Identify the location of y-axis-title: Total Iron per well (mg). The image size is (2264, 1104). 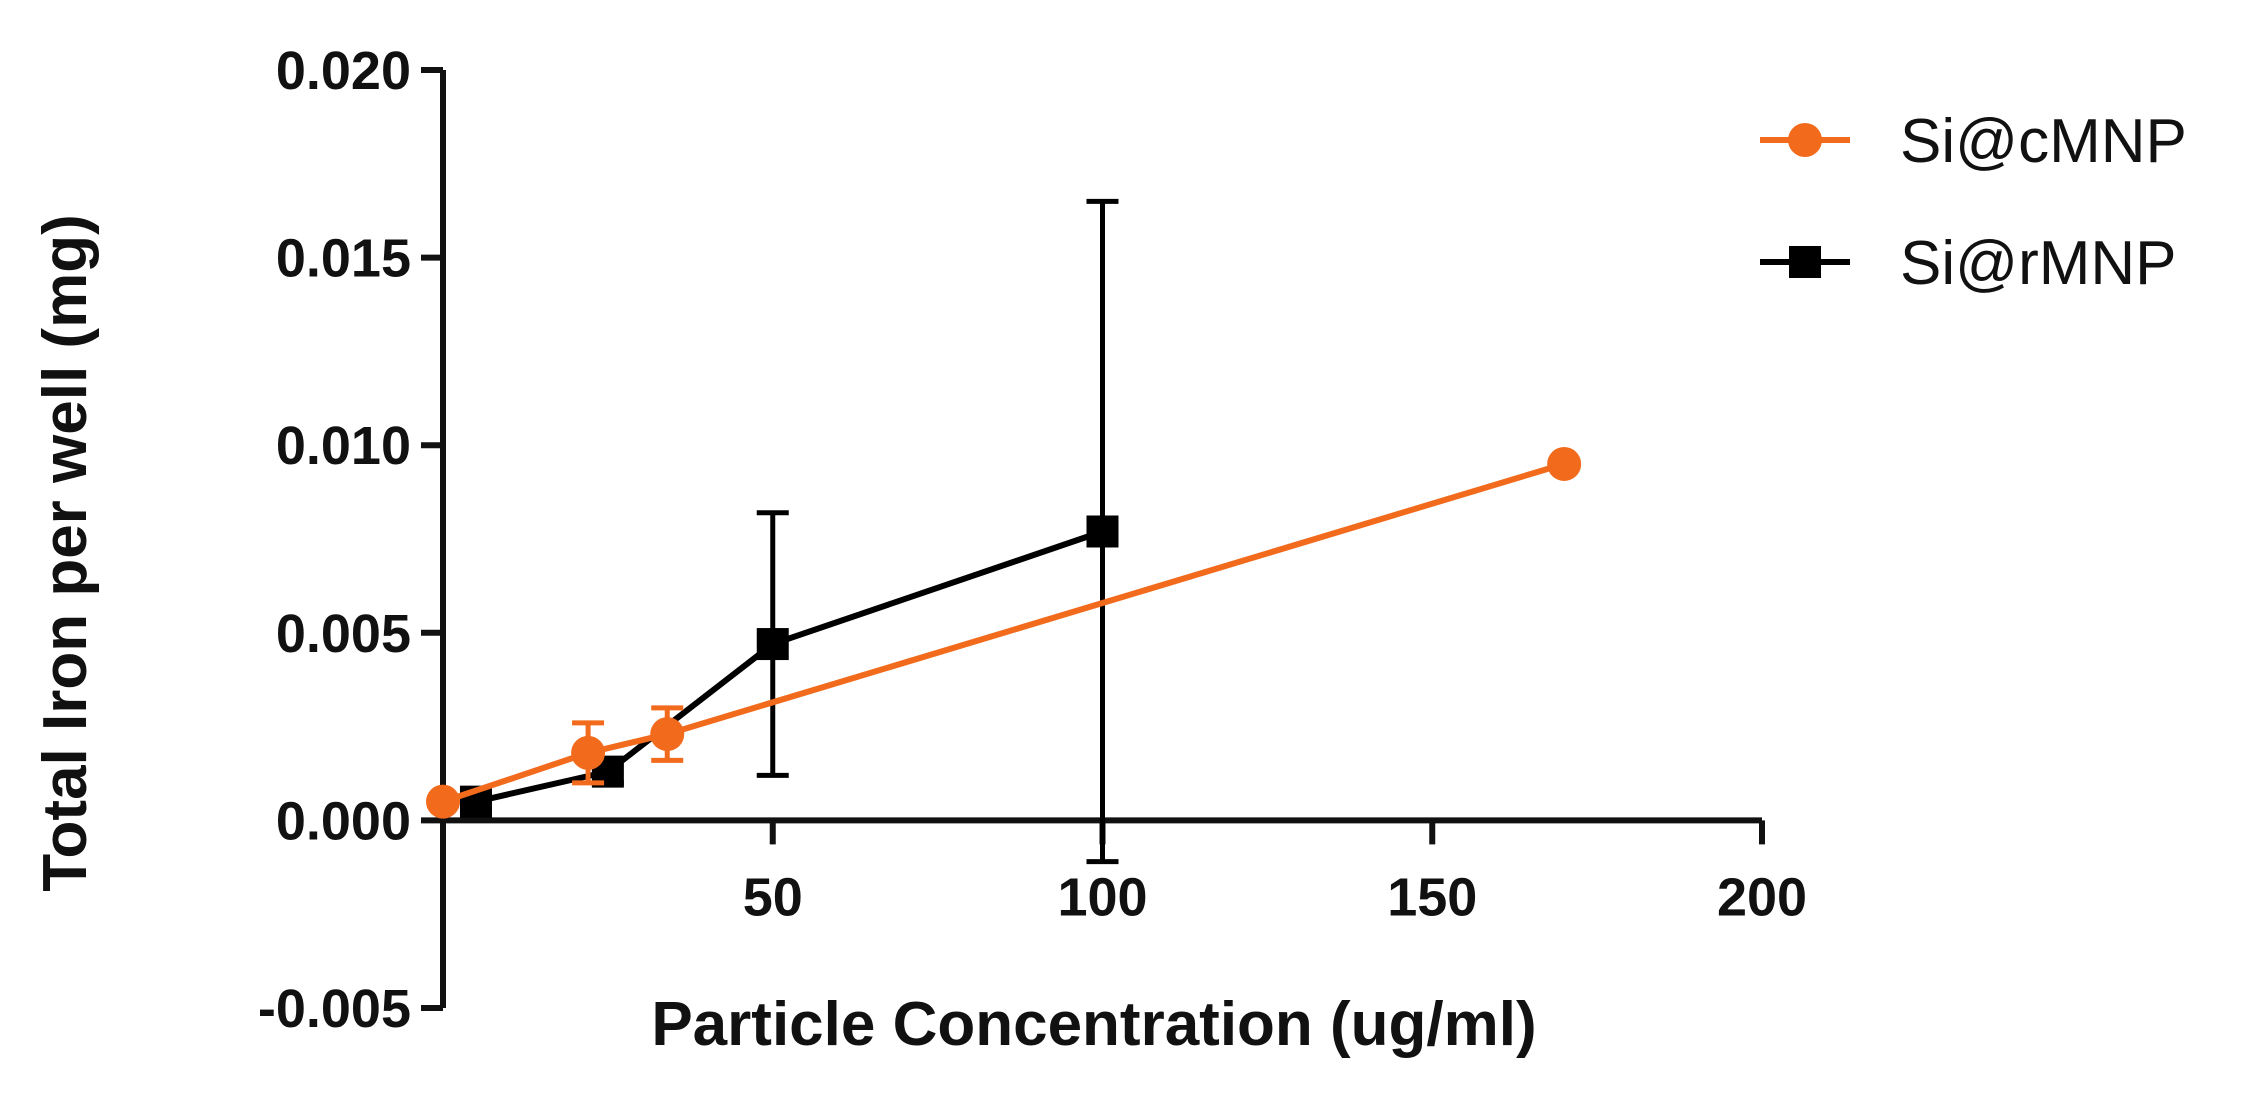
(65, 552).